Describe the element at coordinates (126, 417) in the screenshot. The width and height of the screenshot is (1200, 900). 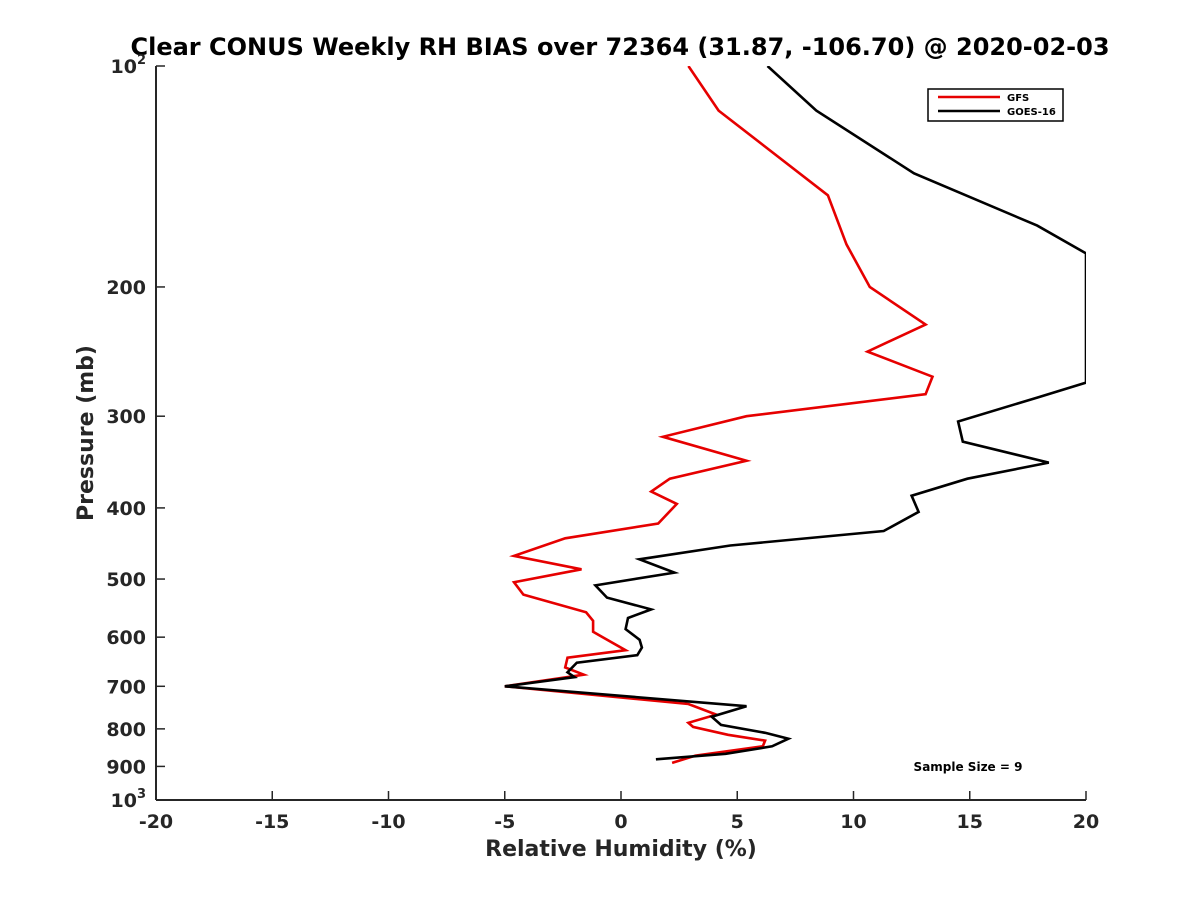
I see `y-tick-label: 300` at that location.